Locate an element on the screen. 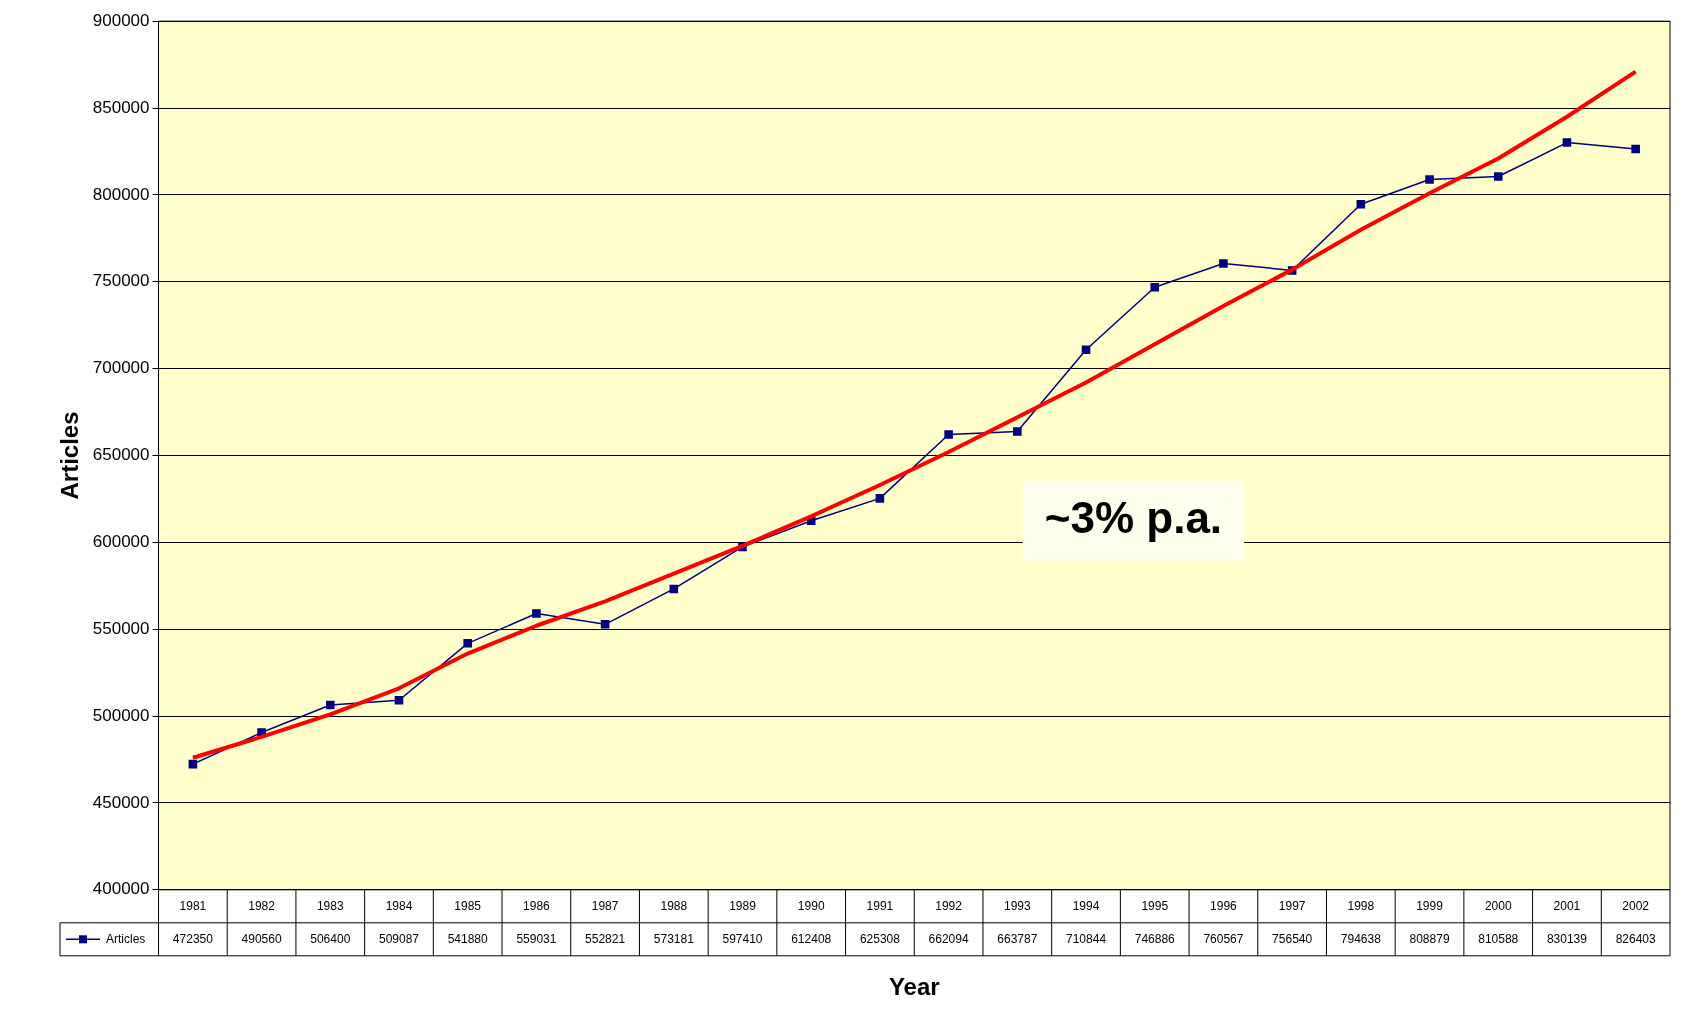 The height and width of the screenshot is (1016, 1687). y-tick-label: 550000 is located at coordinates (121, 628).